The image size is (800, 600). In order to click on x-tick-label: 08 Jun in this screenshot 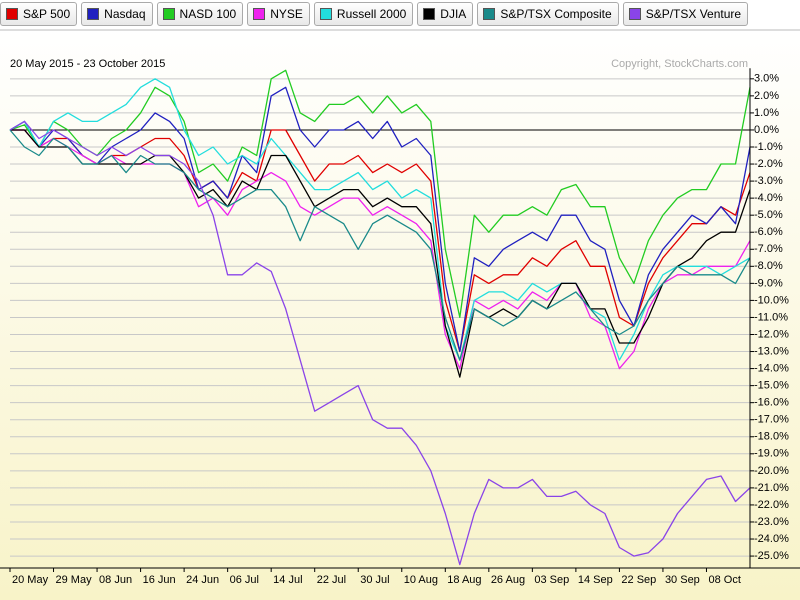, I will do `click(115, 580)`.